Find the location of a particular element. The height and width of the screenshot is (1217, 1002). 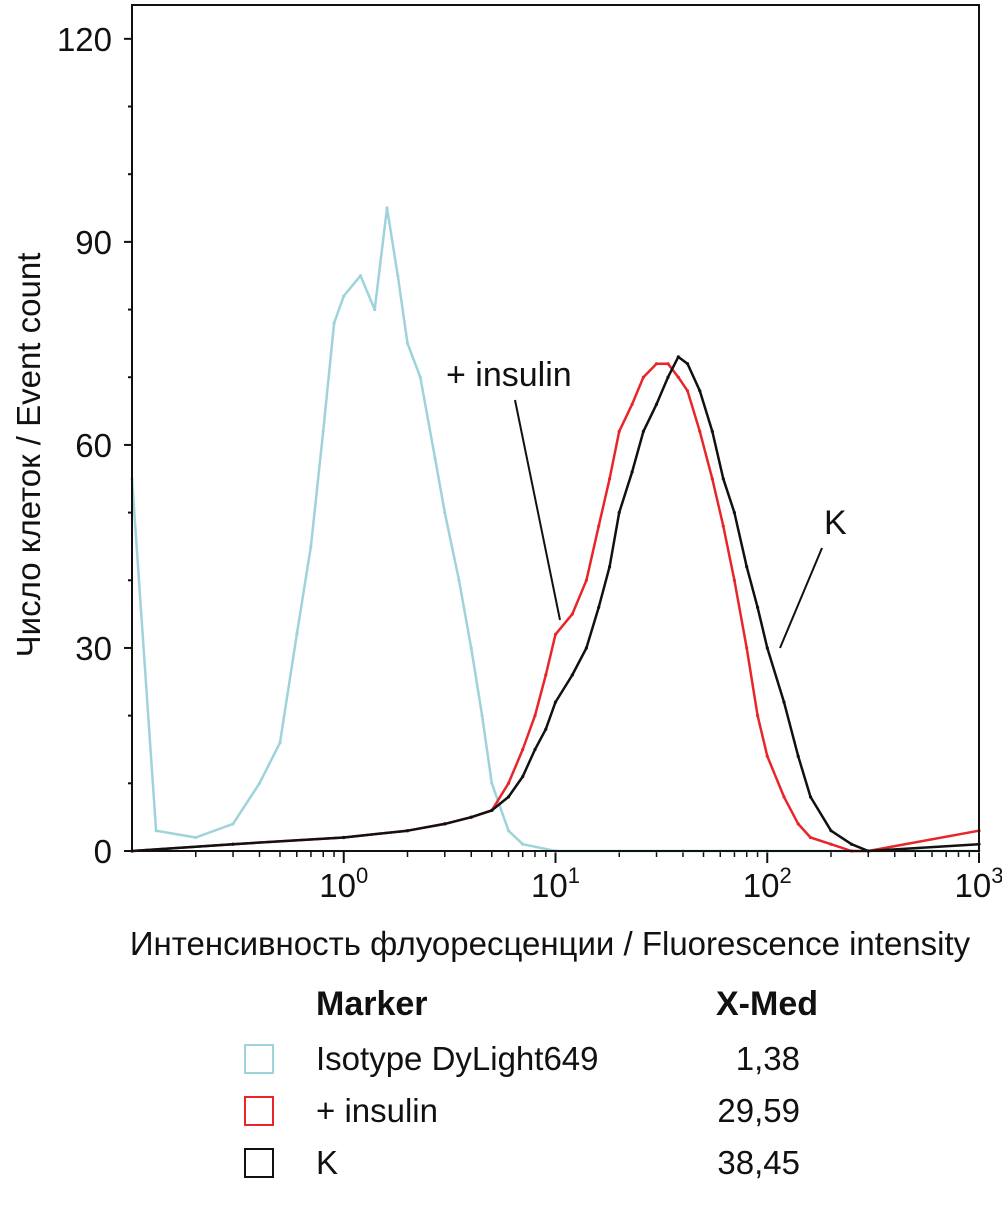

y-tick-label: 0 is located at coordinates (103, 851).